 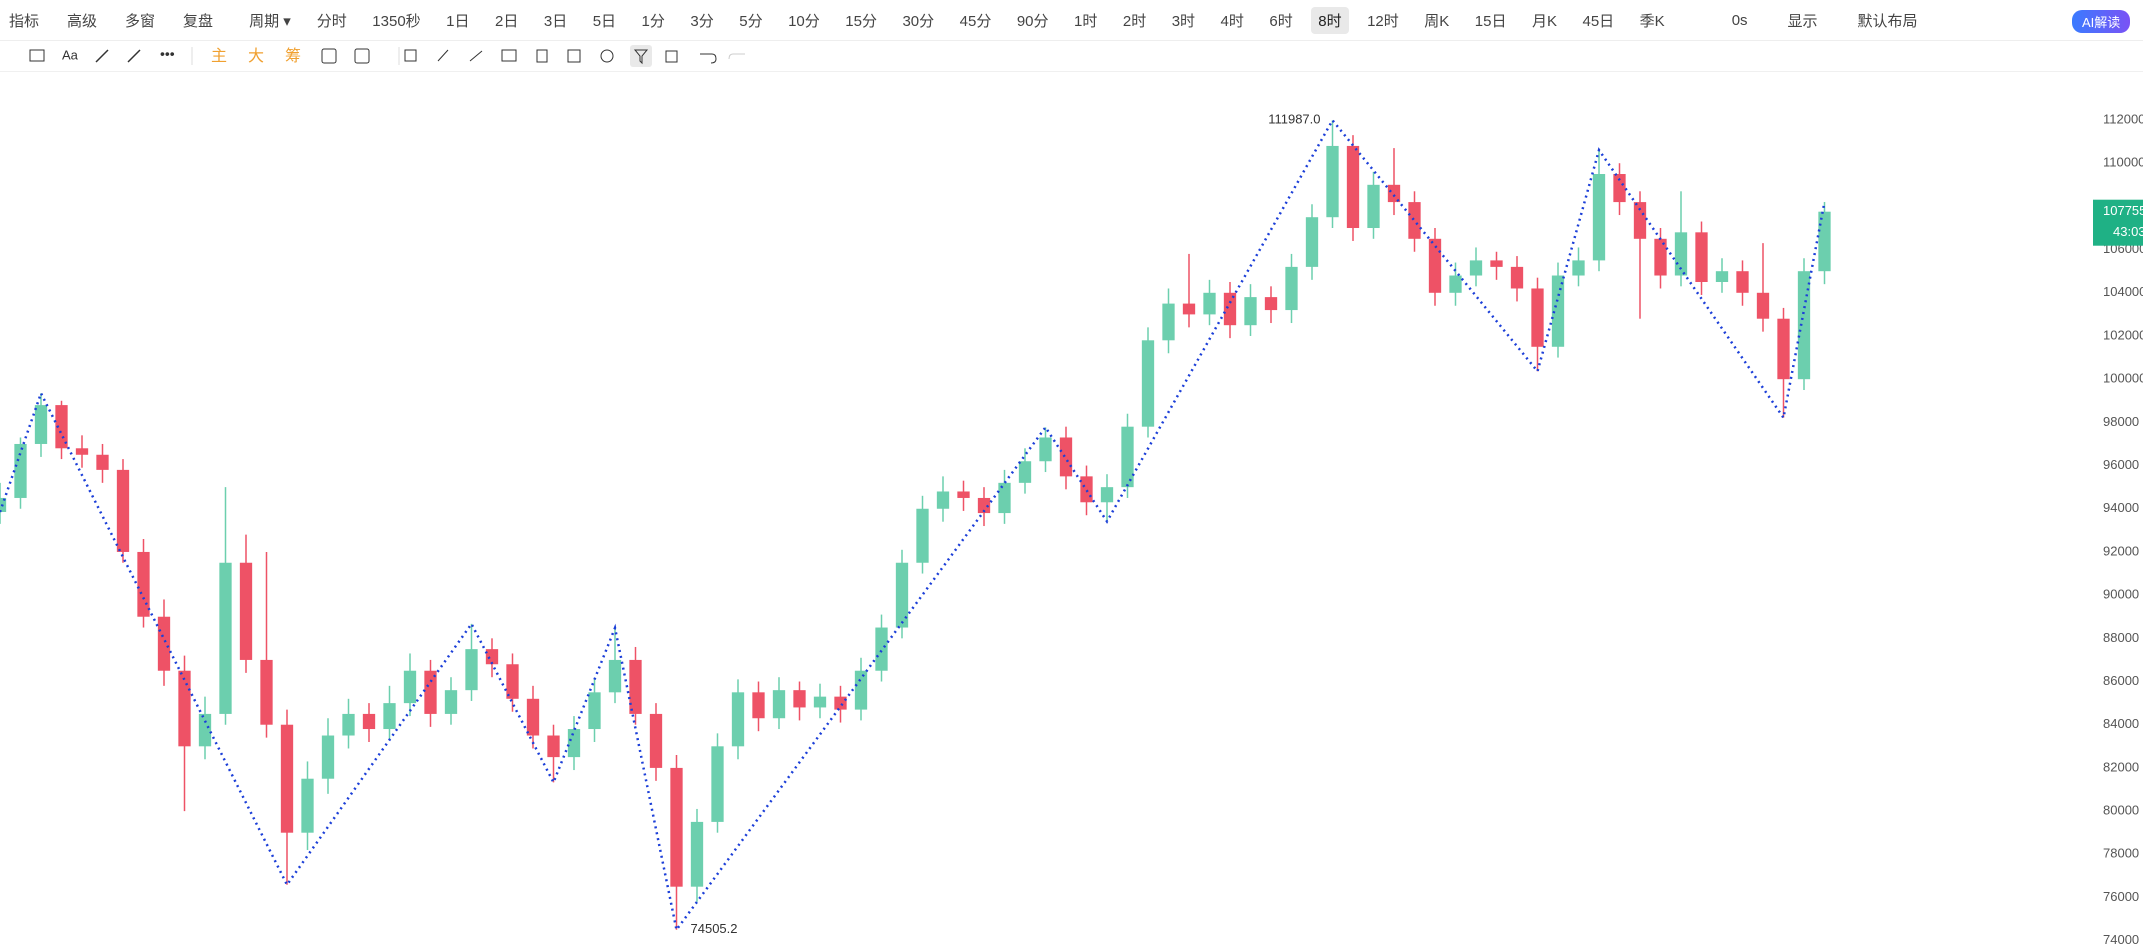 What do you see at coordinates (555, 21) in the screenshot?
I see `period-item: 3日` at bounding box center [555, 21].